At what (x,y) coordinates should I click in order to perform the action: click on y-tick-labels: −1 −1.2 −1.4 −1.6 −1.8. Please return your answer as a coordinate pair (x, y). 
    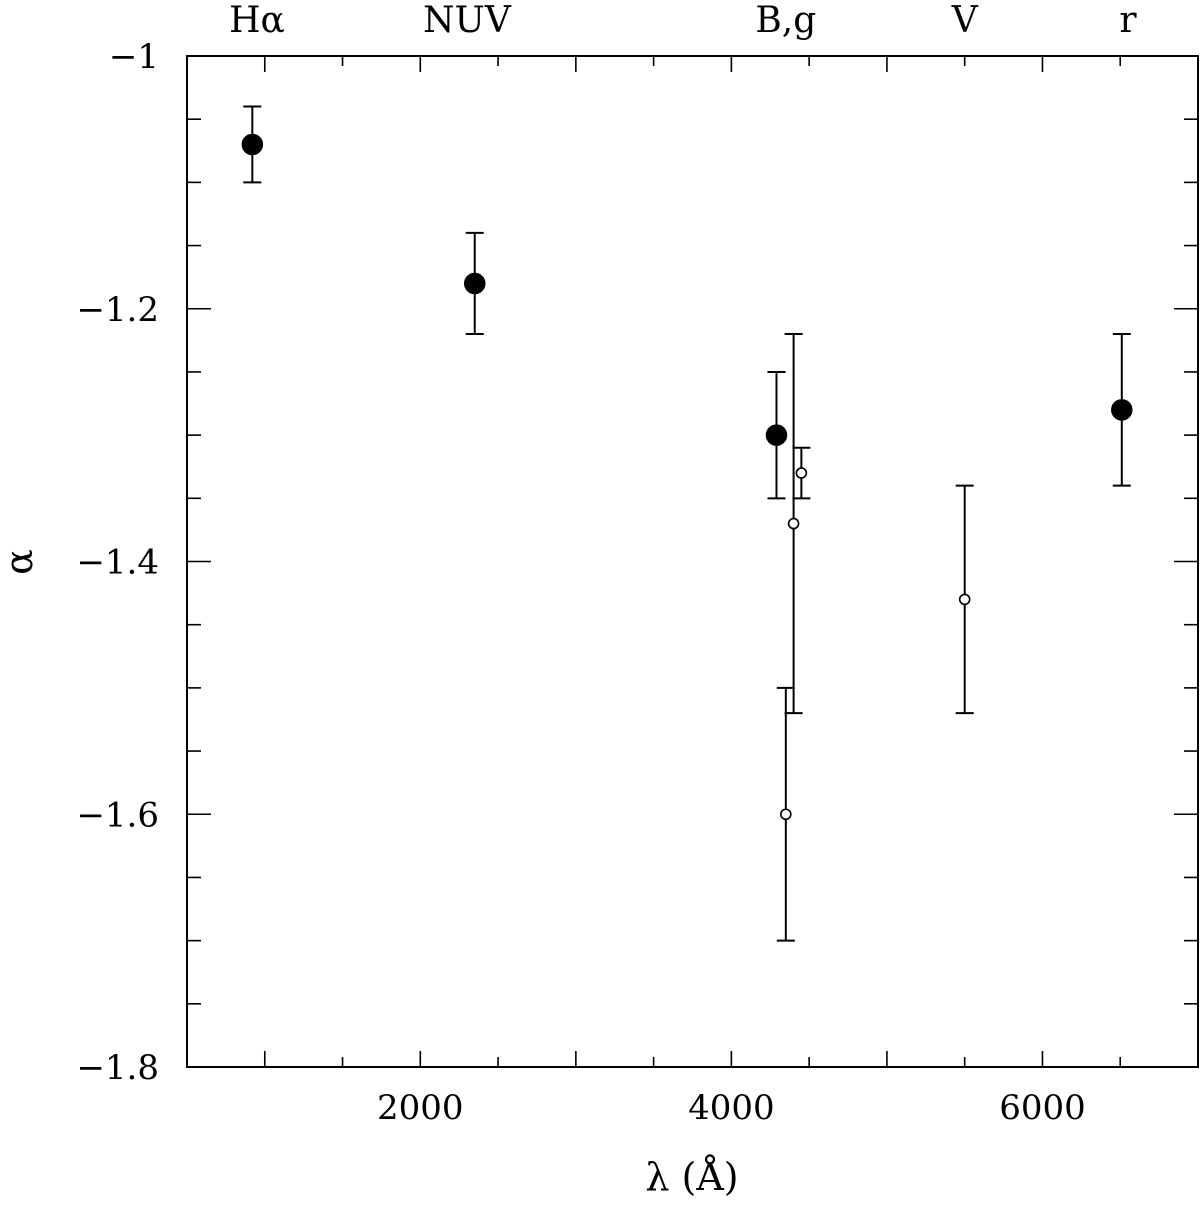
    Looking at the image, I should click on (117, 562).